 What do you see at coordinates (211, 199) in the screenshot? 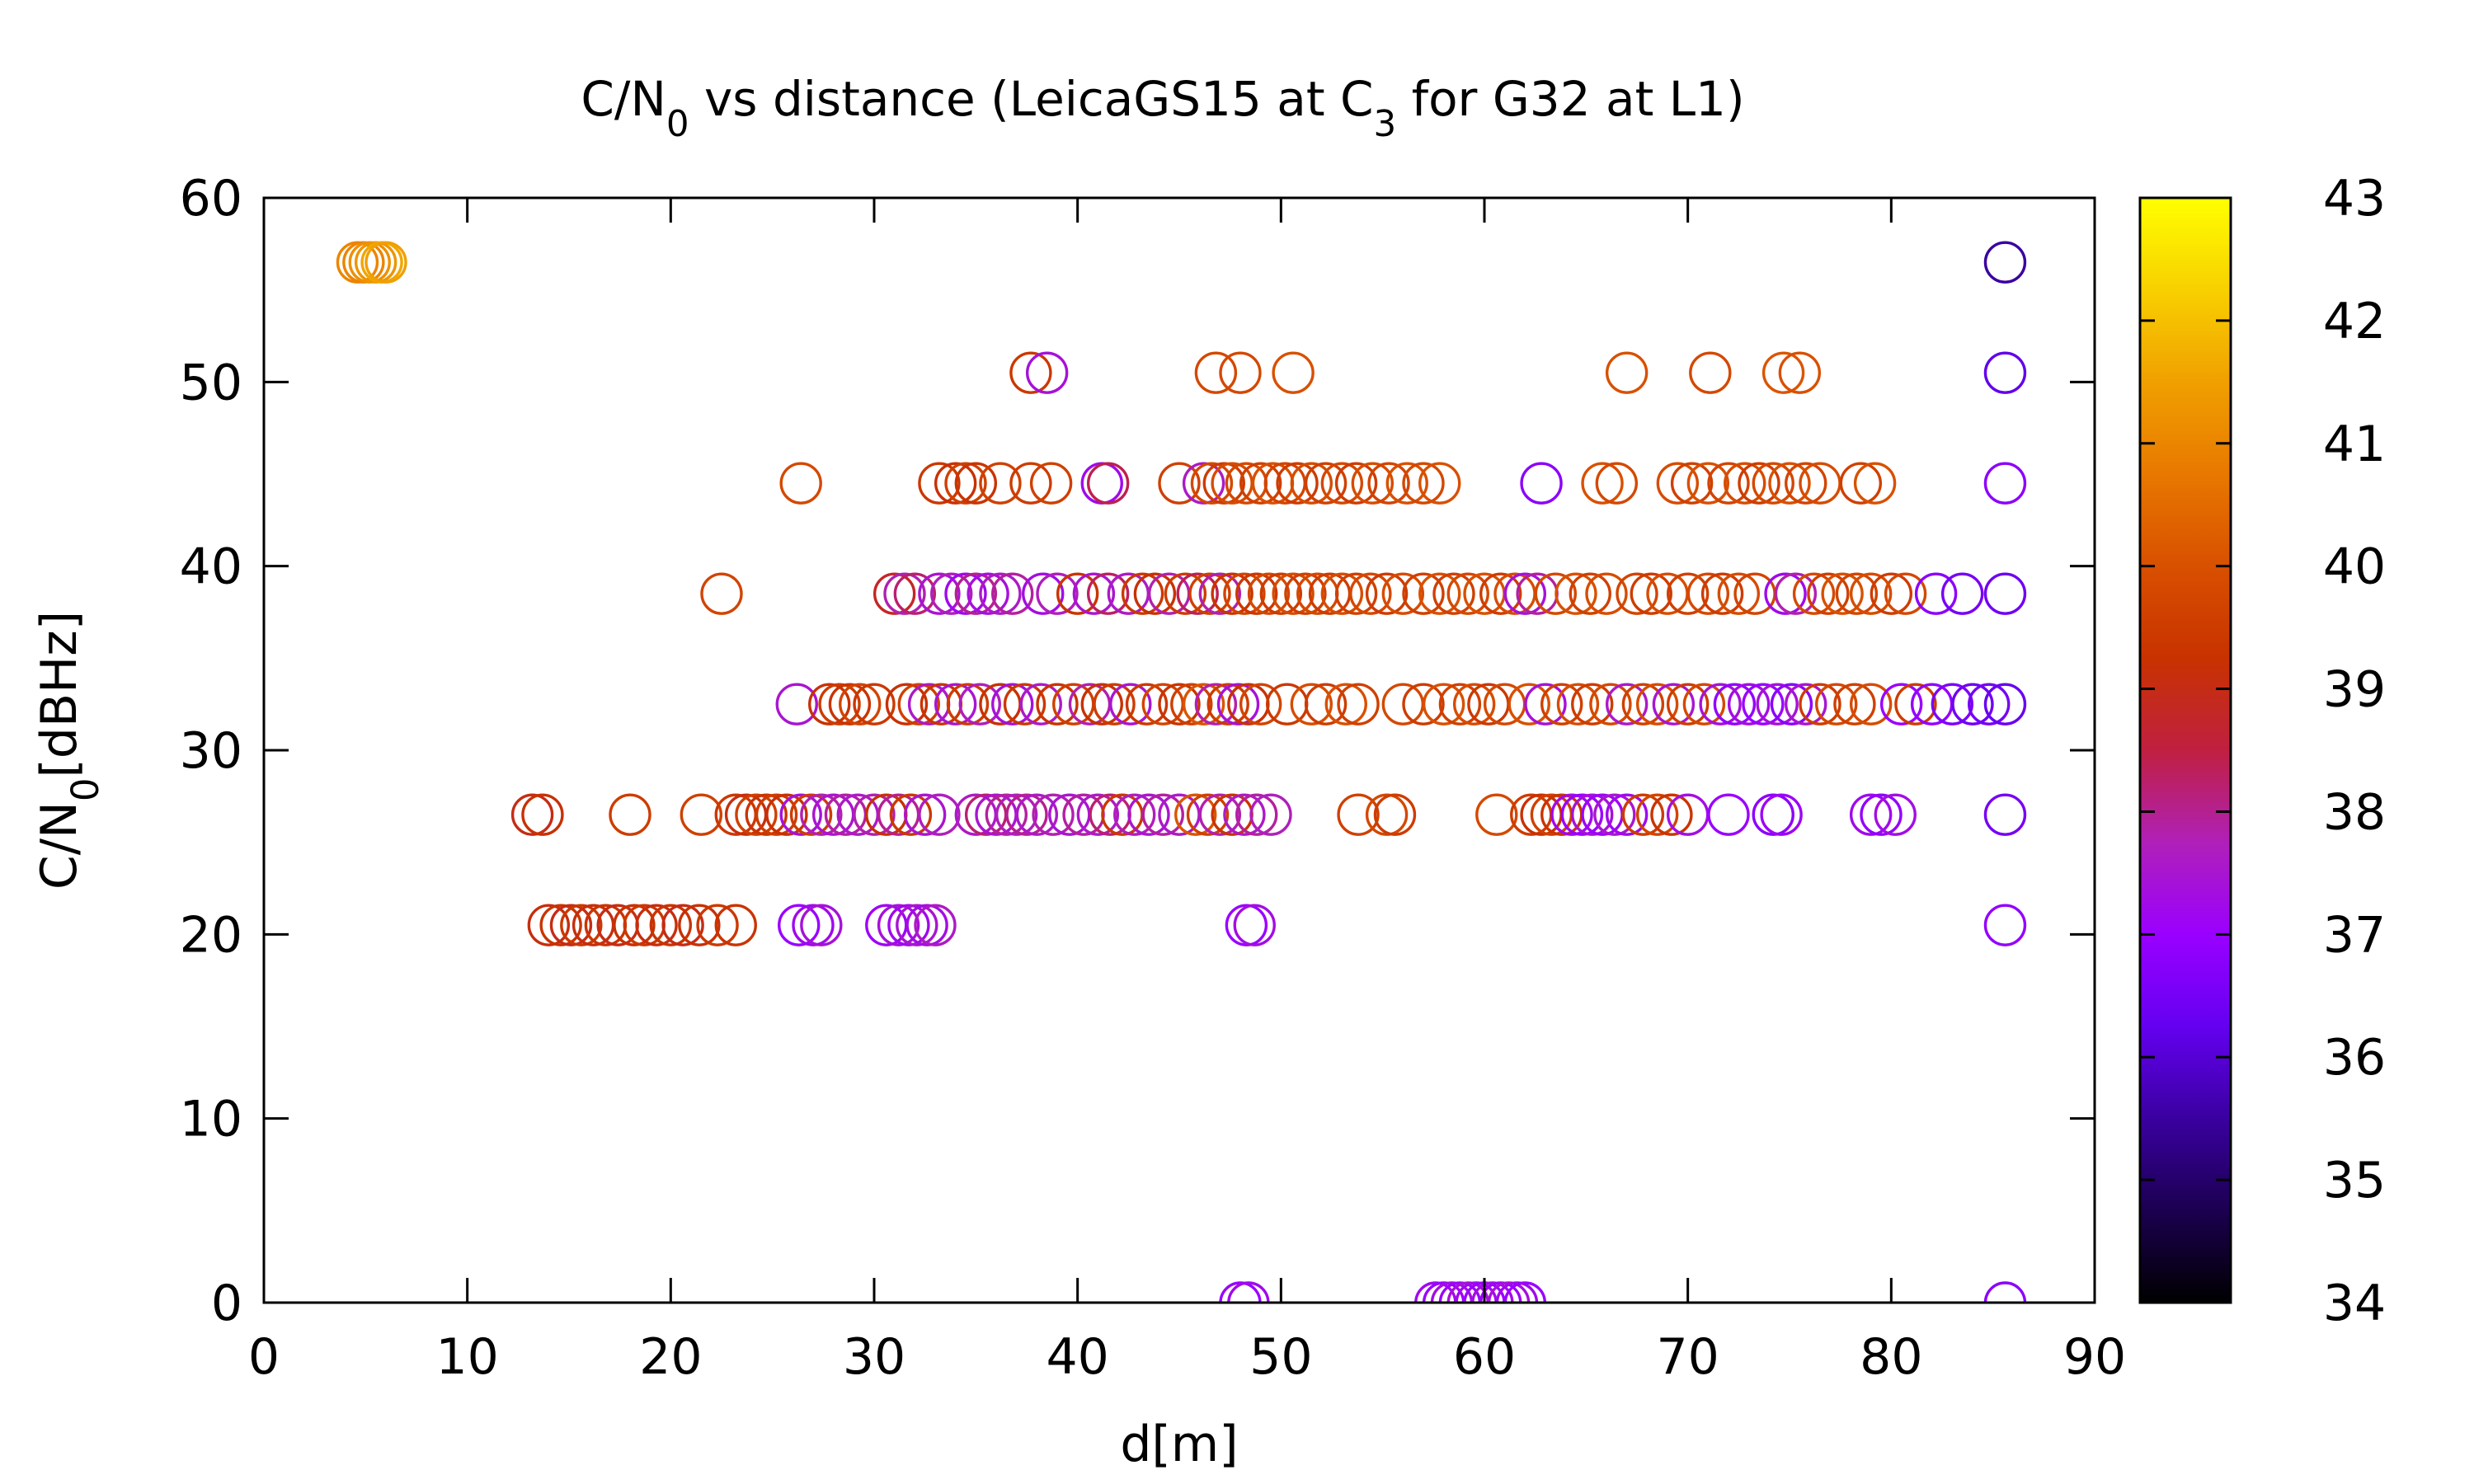
I see `y-tick-label: 60` at bounding box center [211, 199].